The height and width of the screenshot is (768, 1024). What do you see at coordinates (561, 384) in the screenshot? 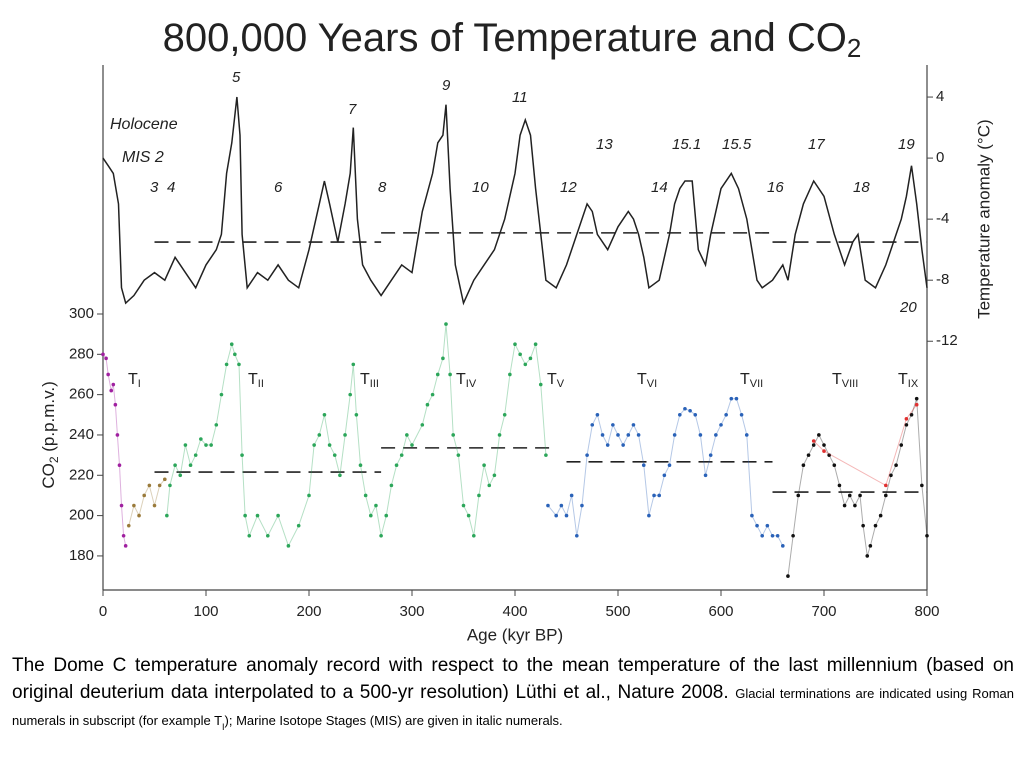
I see `termination-sub: V` at bounding box center [561, 384].